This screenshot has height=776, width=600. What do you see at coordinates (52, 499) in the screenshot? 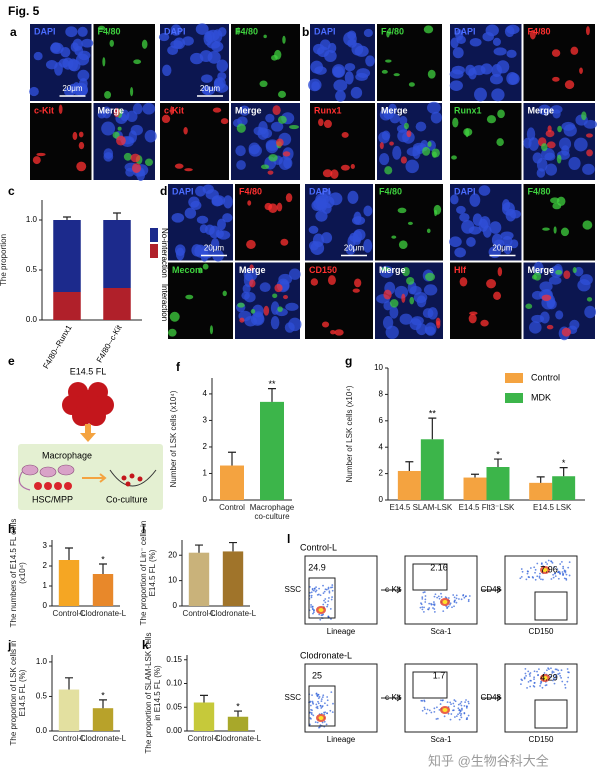
I see `cell2-label: HSC/MPP` at bounding box center [52, 499].